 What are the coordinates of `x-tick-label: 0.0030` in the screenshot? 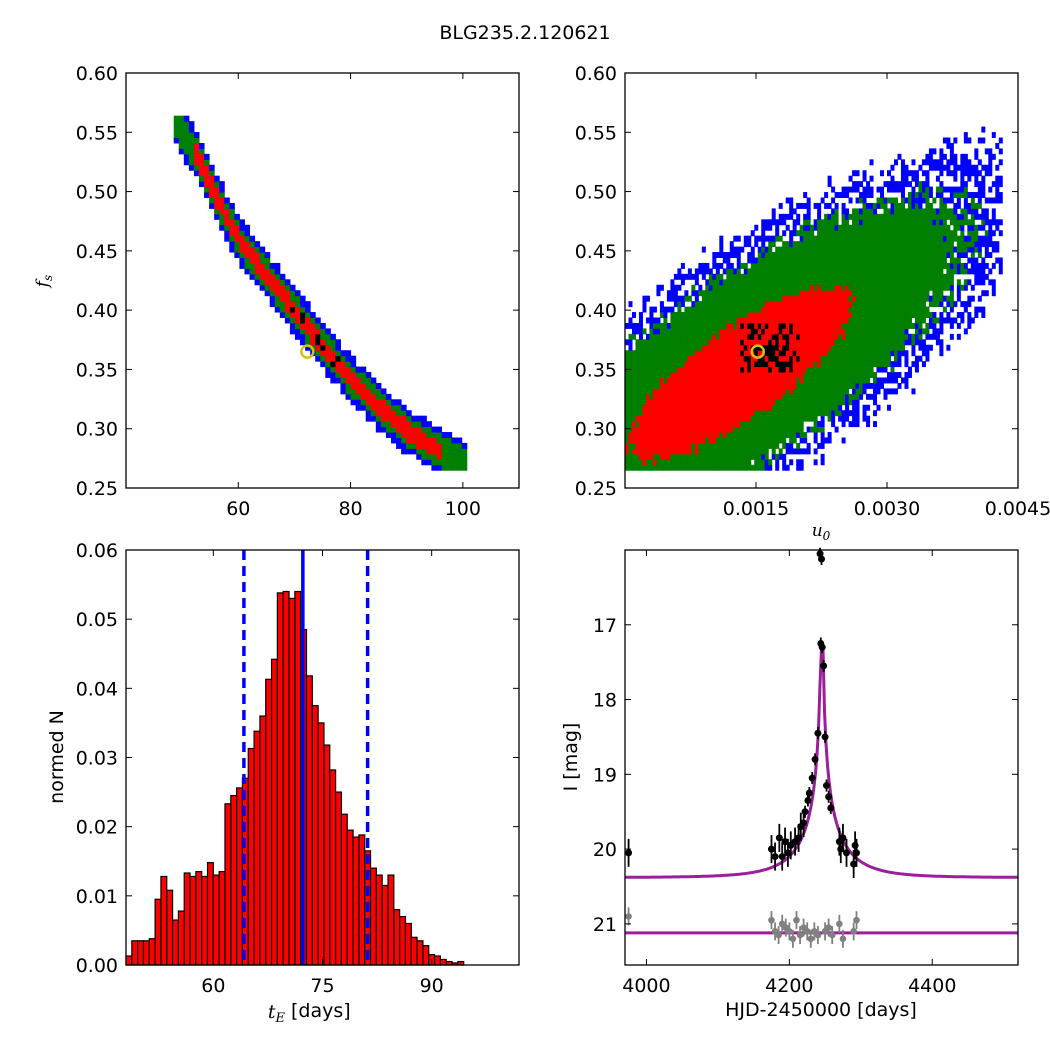 It's located at (887, 509).